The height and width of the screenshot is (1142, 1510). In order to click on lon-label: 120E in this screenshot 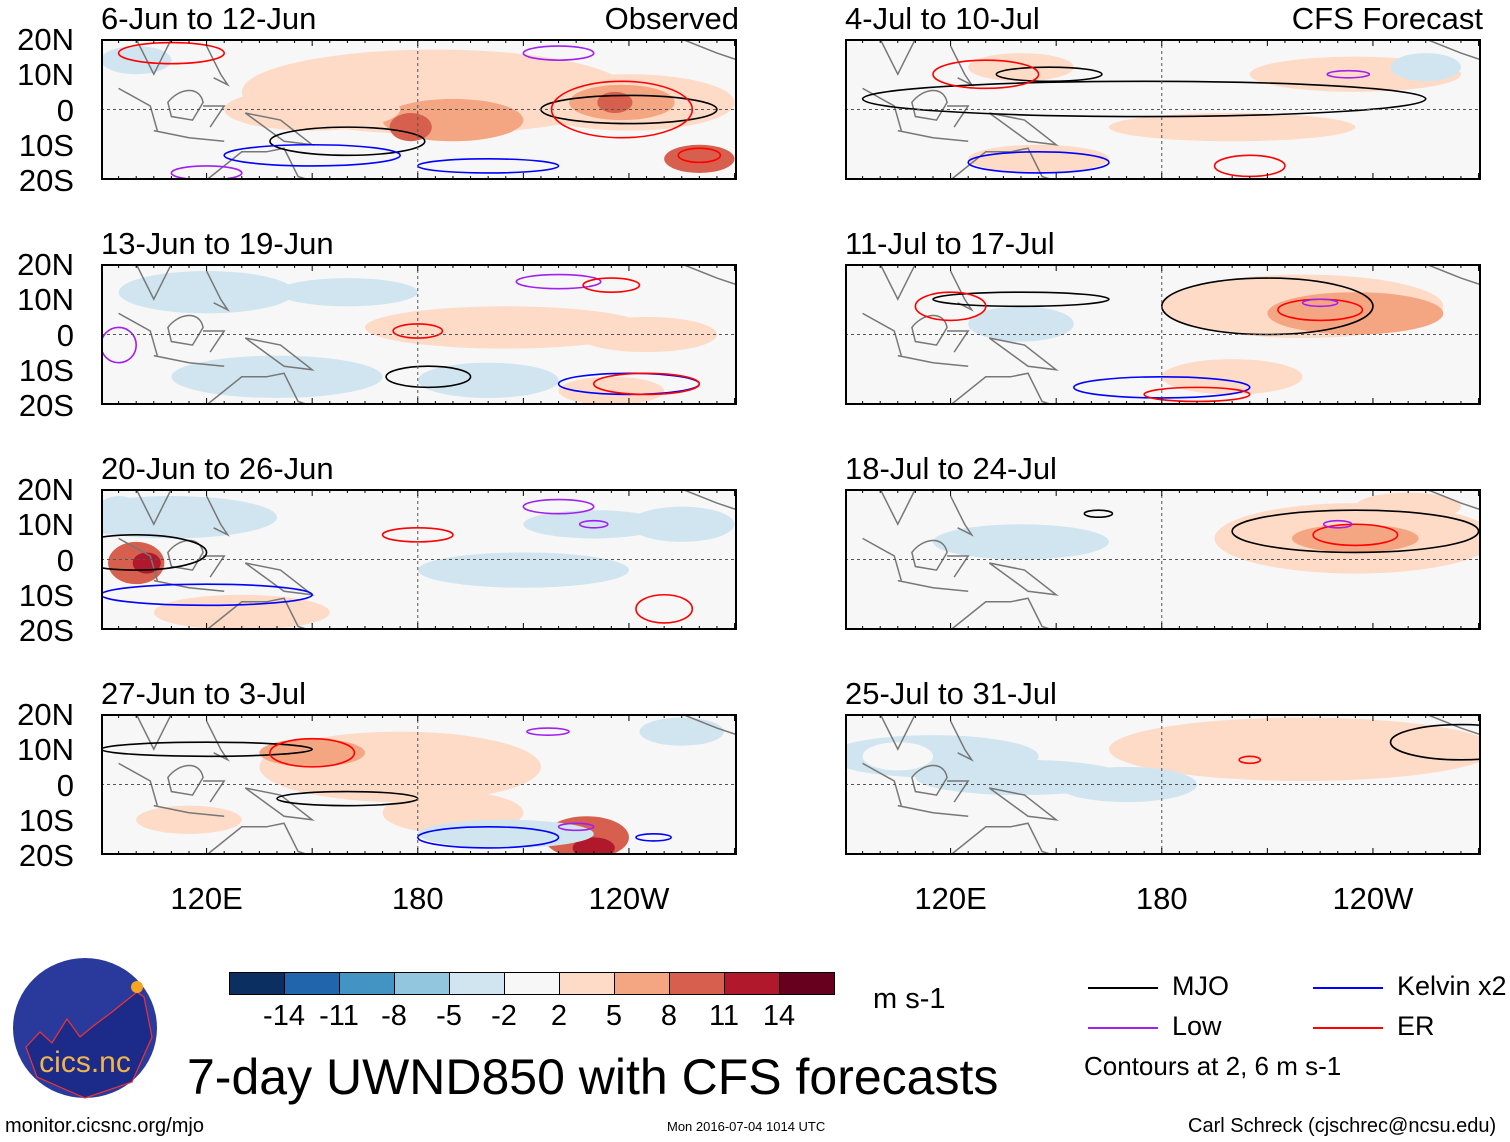, I will do `click(950, 898)`.